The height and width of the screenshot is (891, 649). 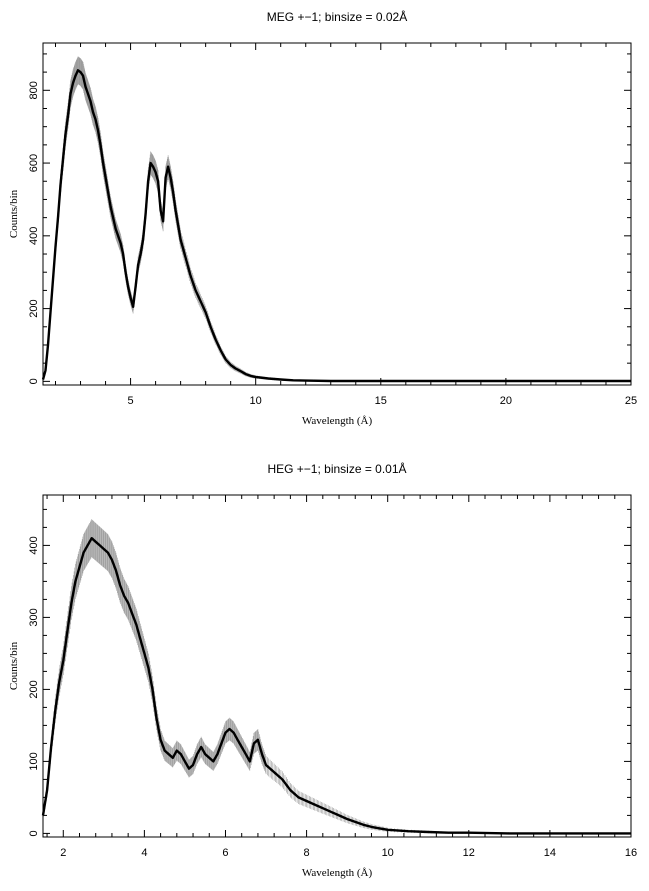 I want to click on x-tick-label: 4, so click(x=144, y=853).